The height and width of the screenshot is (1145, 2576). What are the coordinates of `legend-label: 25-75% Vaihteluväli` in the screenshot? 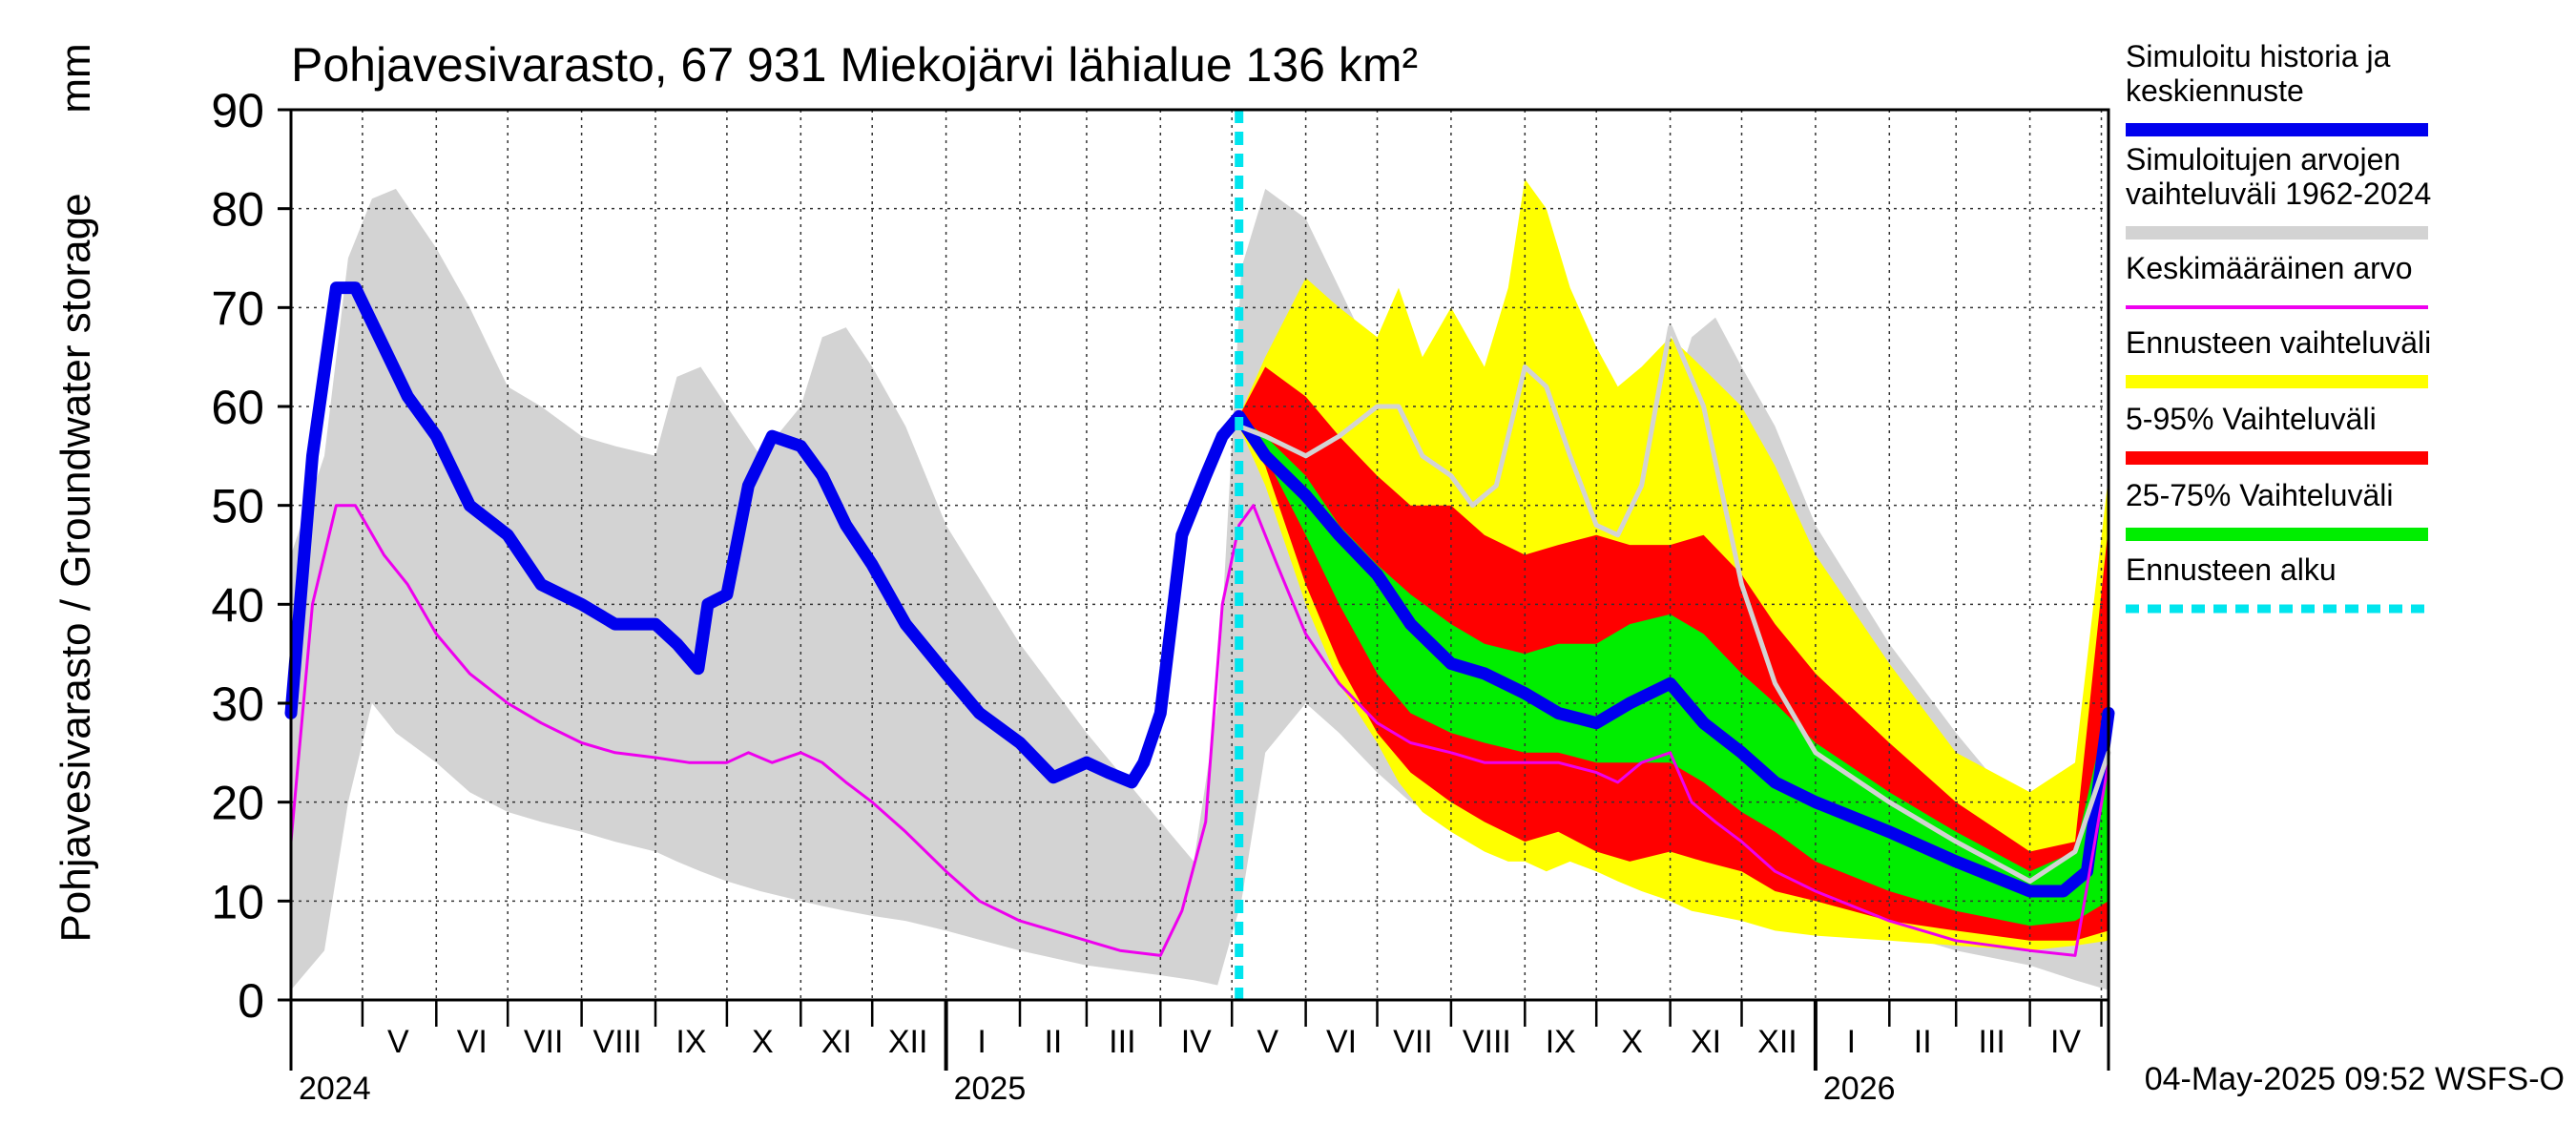 It's located at (2259, 495).